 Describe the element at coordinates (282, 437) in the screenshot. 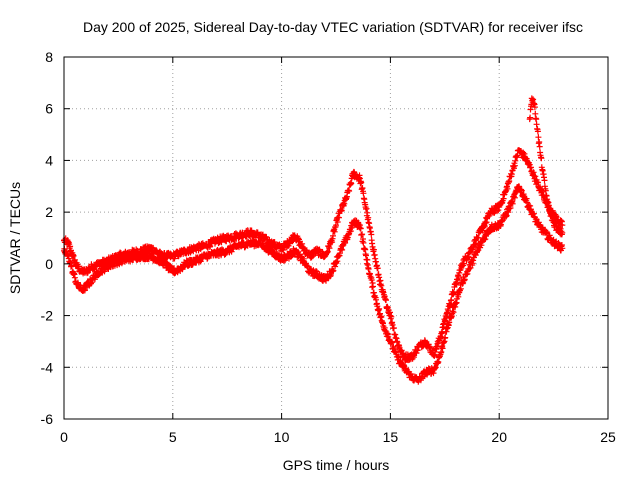

I see `x-tick-label: 10` at that location.